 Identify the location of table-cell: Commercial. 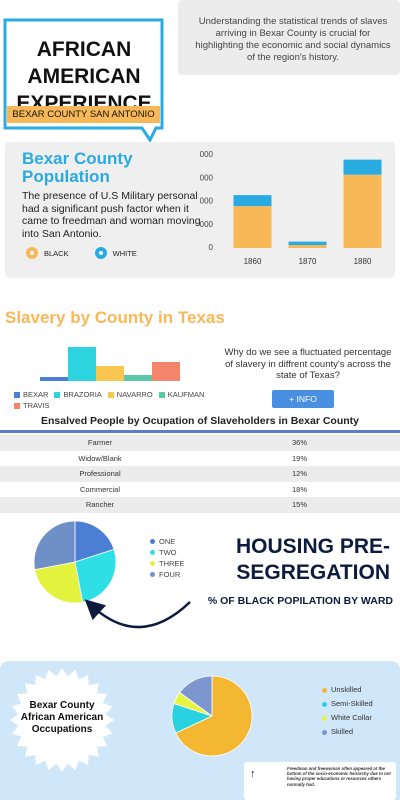
(99, 489).